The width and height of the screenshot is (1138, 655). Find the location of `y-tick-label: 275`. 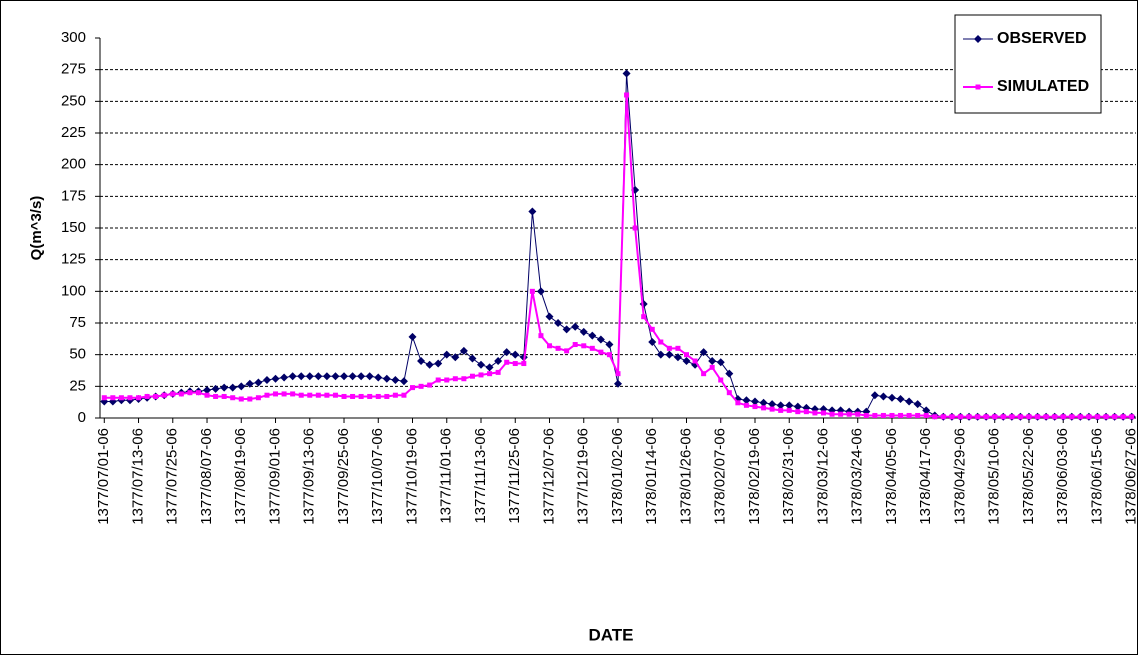

y-tick-label: 275 is located at coordinates (73, 69).